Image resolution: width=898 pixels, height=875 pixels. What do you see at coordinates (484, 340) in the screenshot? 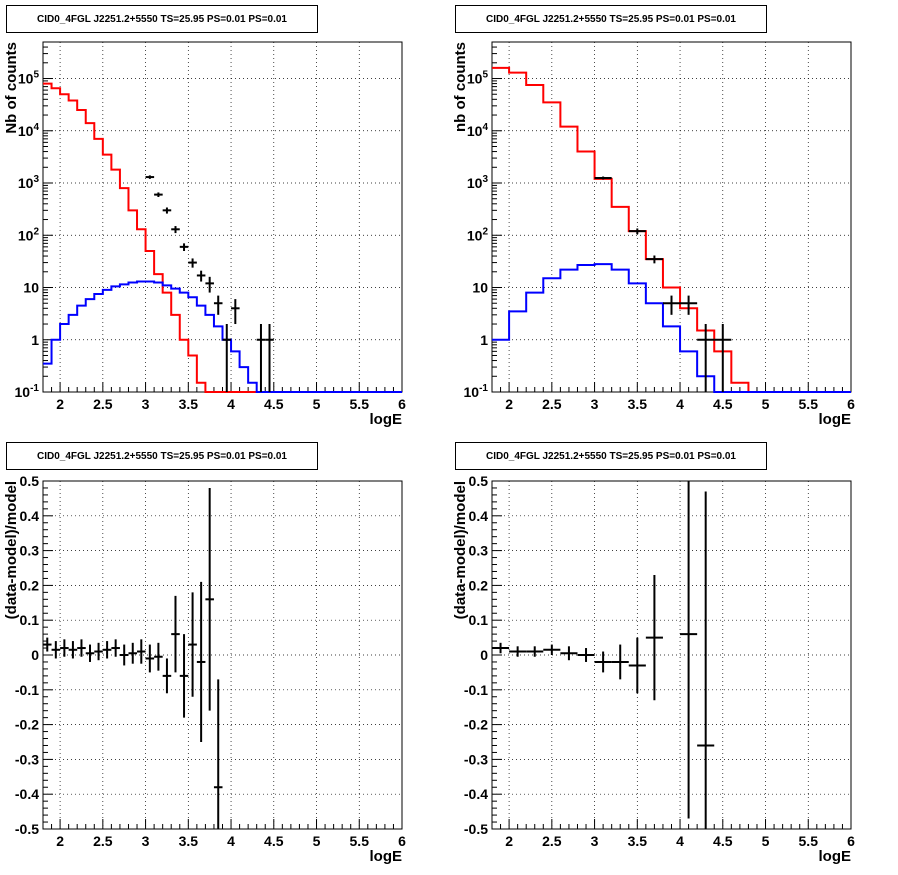
I see `y-tick-label: 1` at bounding box center [484, 340].